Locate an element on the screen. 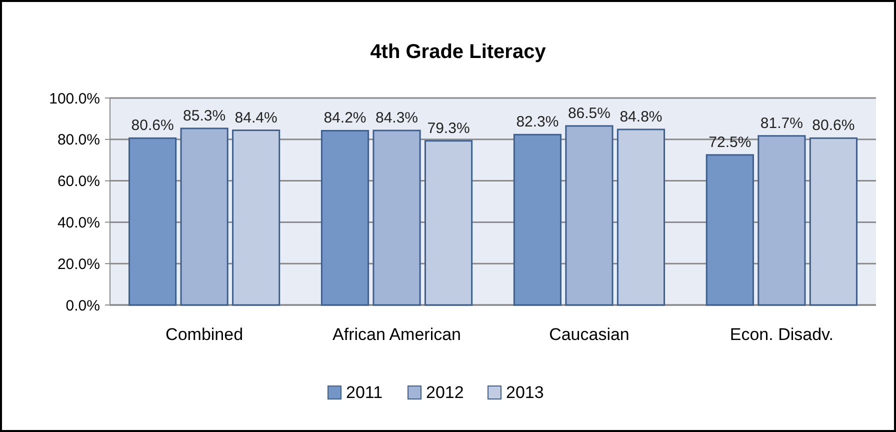  legend-label: 2013 is located at coordinates (525, 392).